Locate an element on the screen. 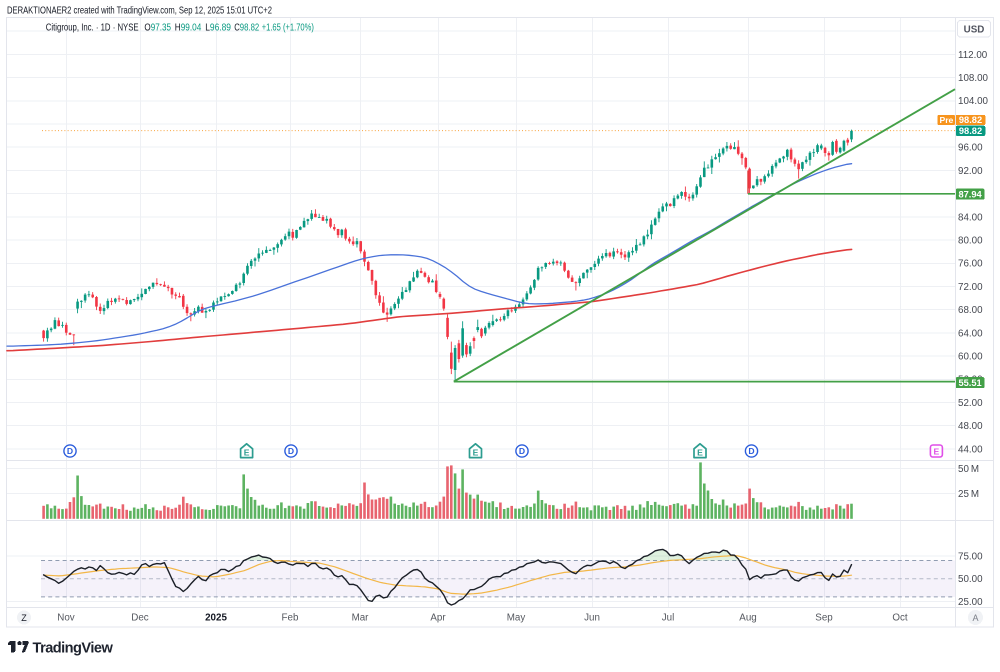  svg-text: L96.89 is located at coordinates (218, 27).